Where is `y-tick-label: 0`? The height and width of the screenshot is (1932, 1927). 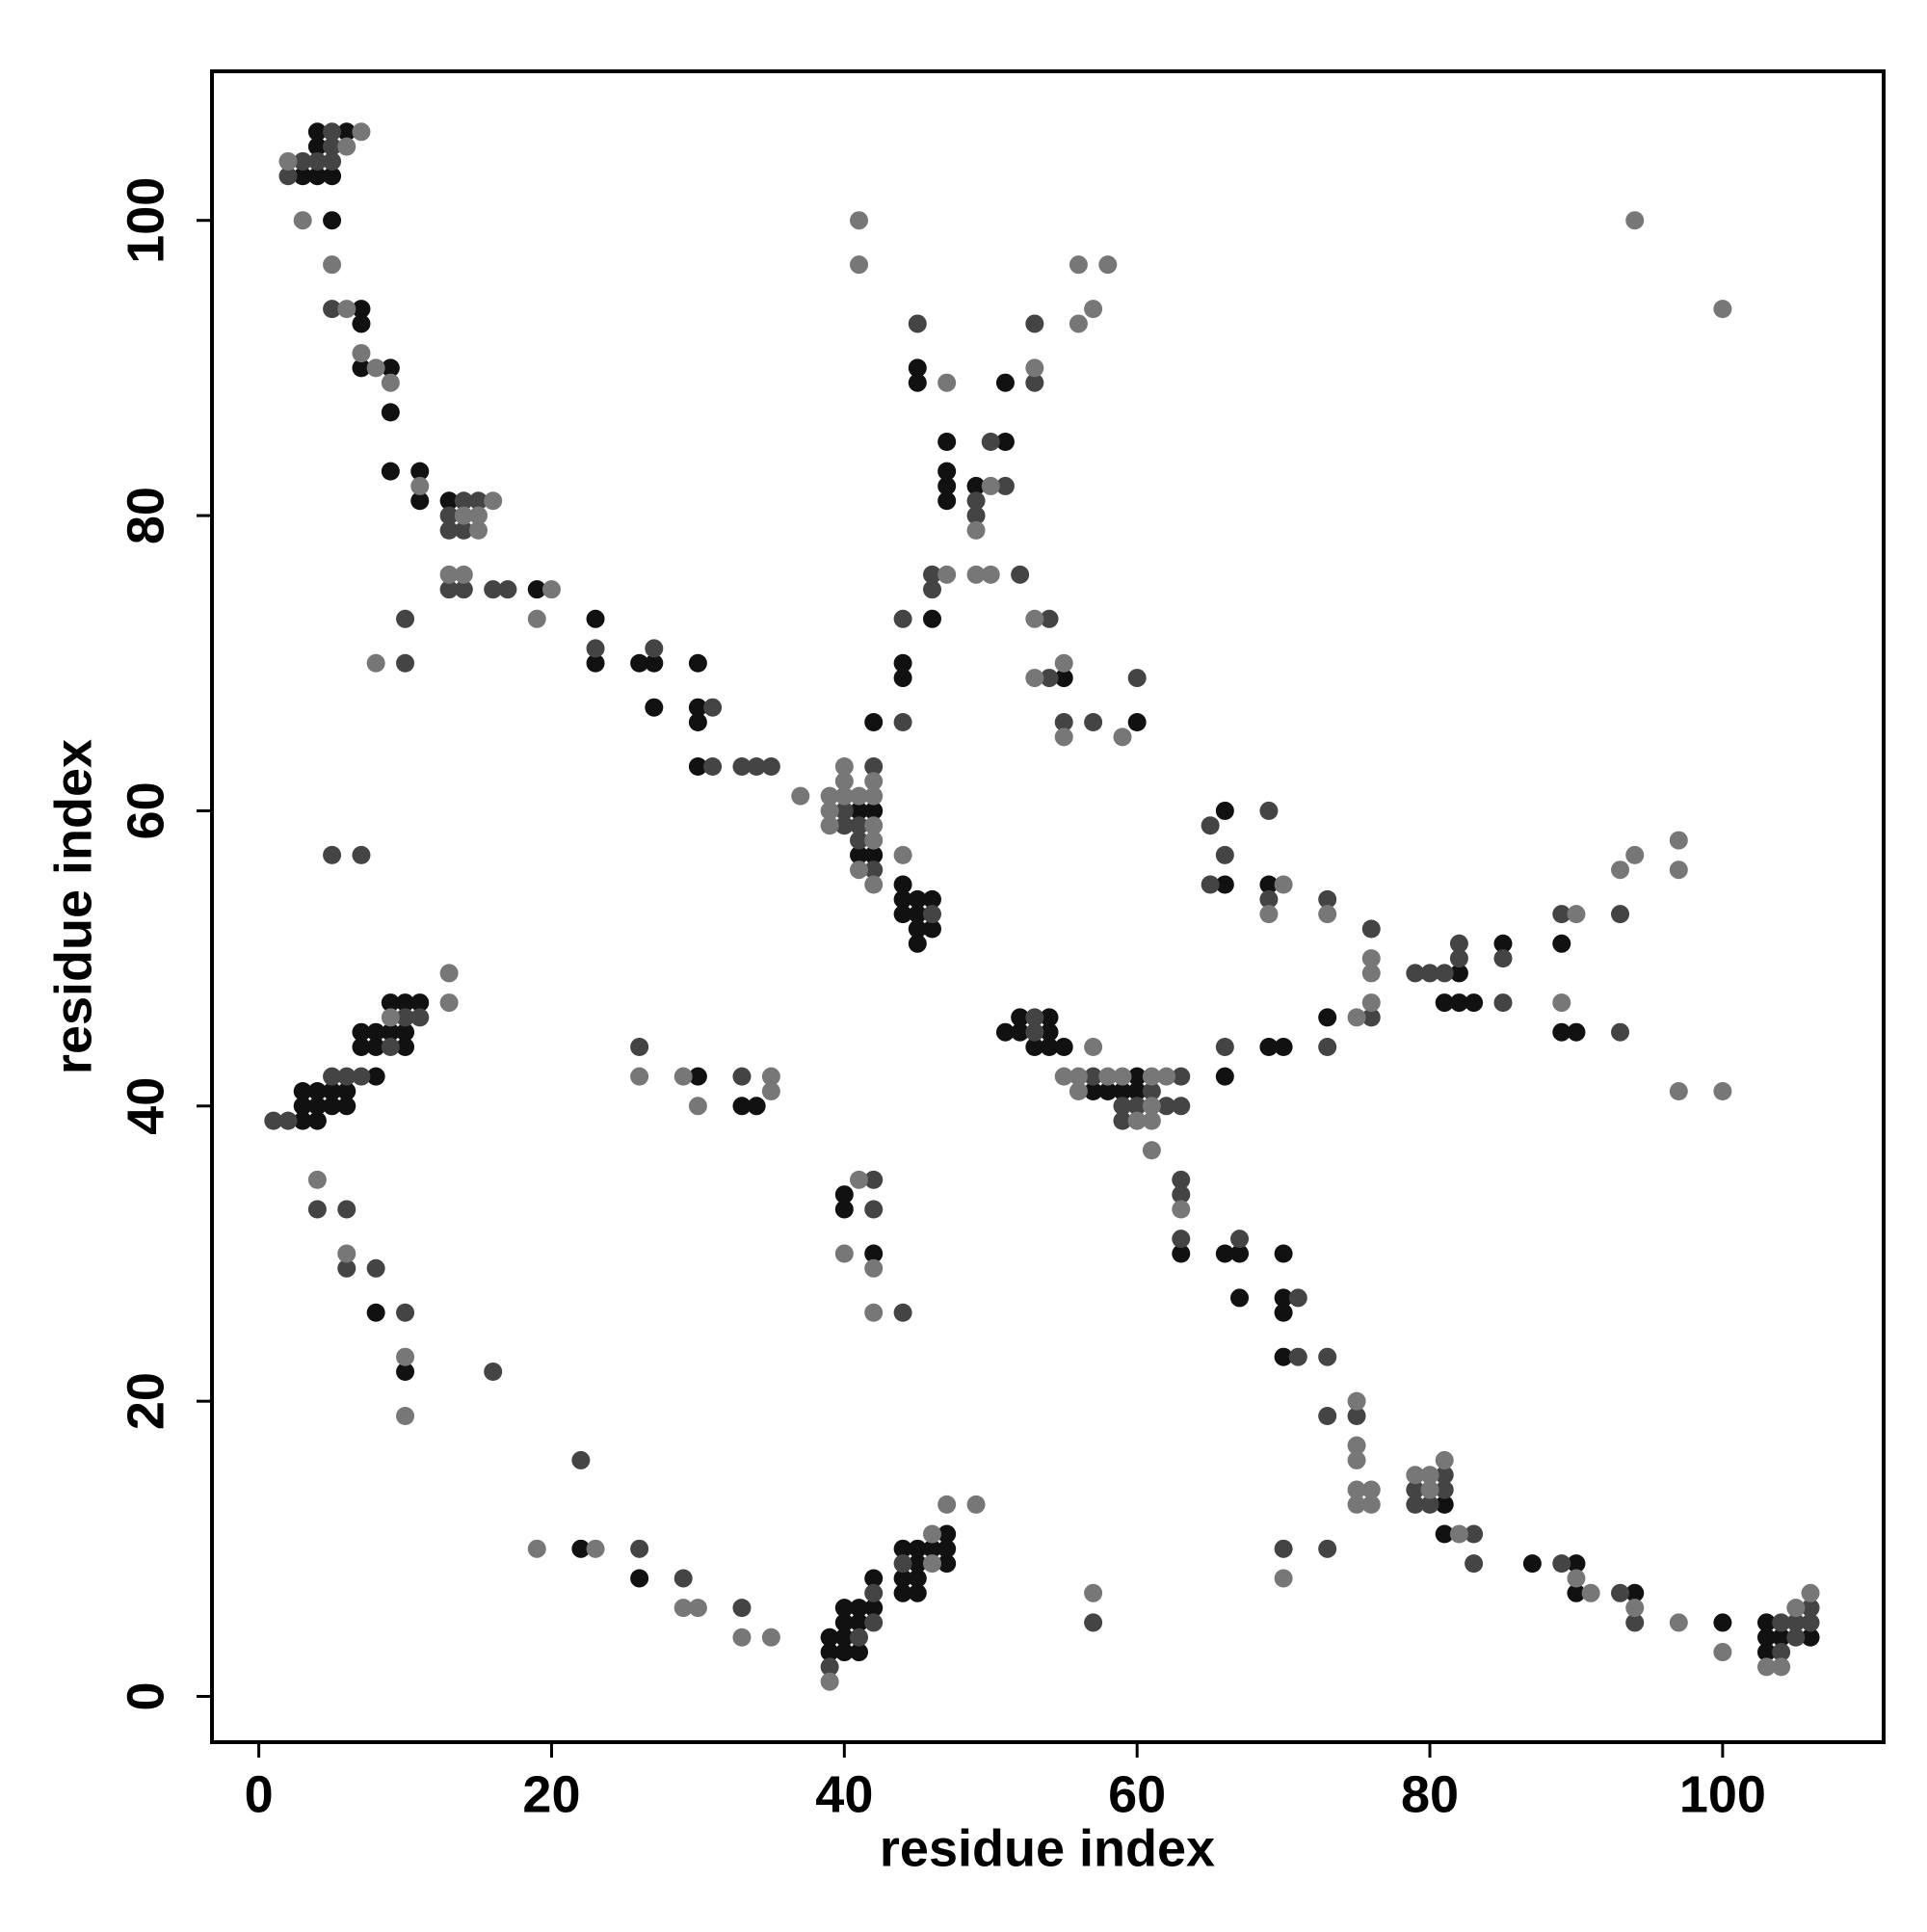 y-tick-label: 0 is located at coordinates (145, 1695).